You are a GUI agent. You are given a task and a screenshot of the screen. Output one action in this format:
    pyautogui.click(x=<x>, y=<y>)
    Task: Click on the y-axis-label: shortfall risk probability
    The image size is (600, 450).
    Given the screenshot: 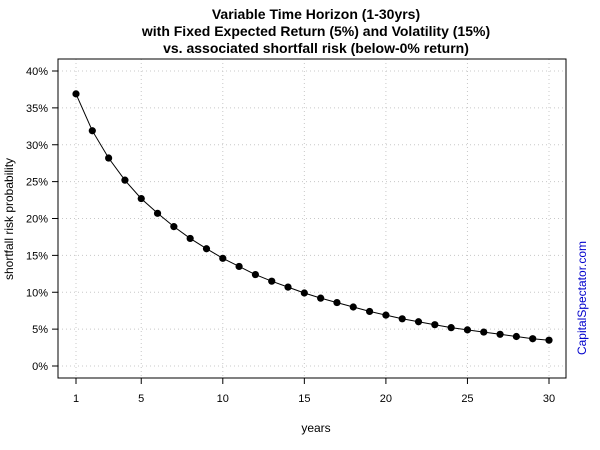 What is the action you would take?
    pyautogui.click(x=9, y=219)
    